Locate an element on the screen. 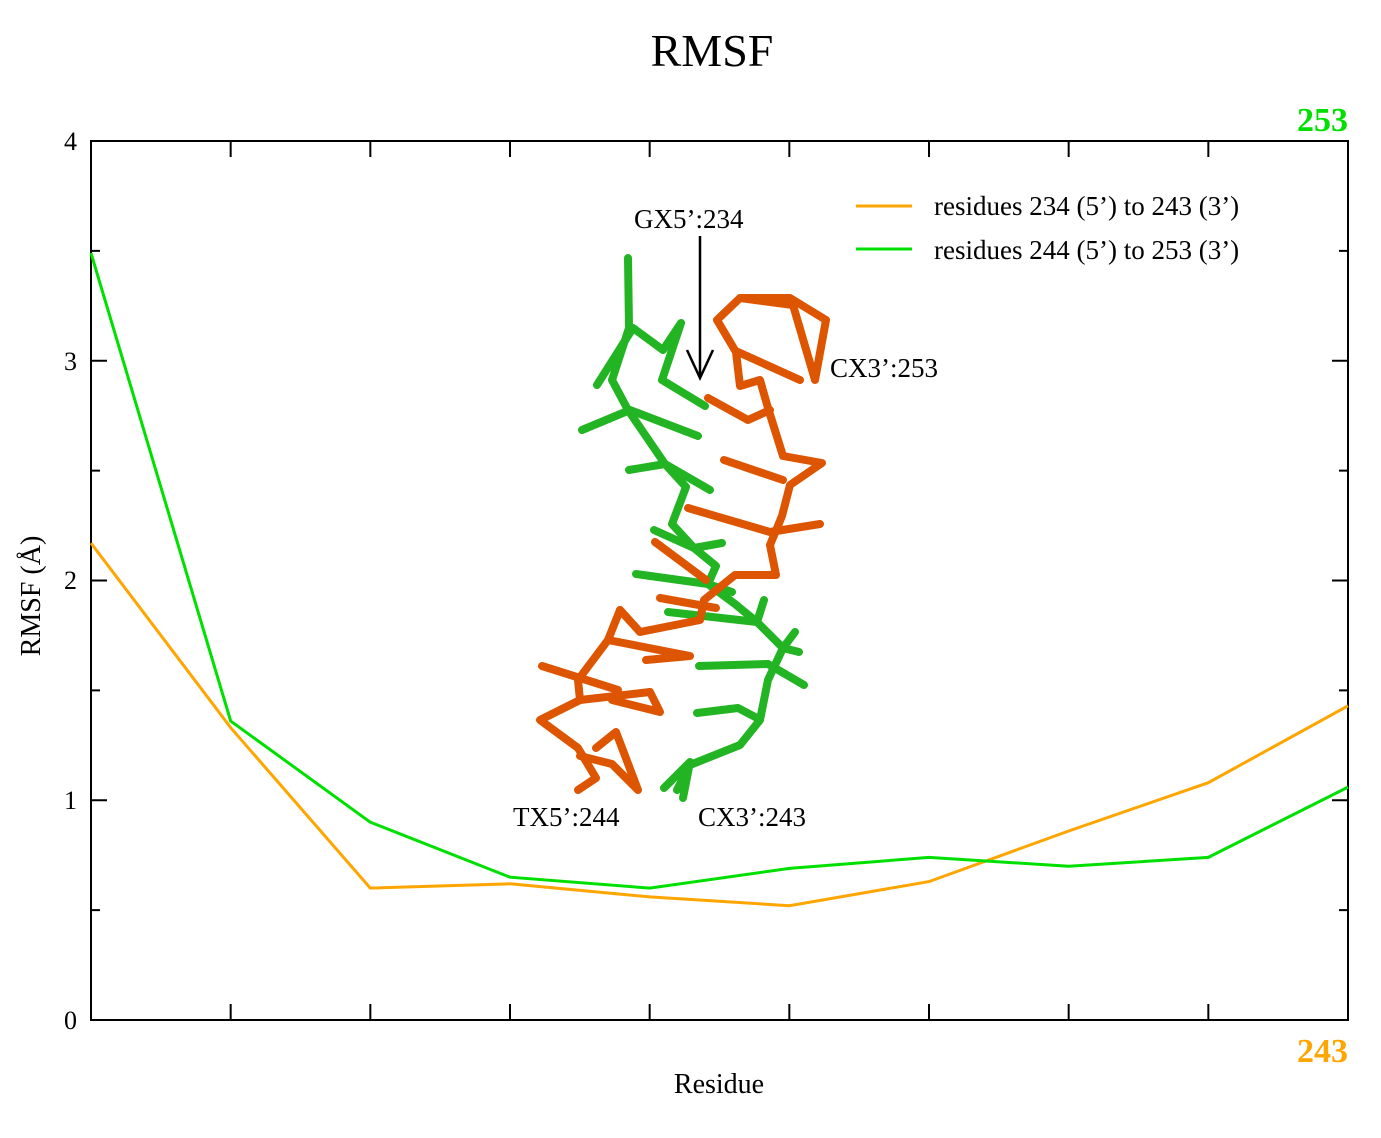 The width and height of the screenshot is (1381, 1138). legend-label-series-244-253: residues 244 (5’) to 253 (3’) is located at coordinates (1086, 250).